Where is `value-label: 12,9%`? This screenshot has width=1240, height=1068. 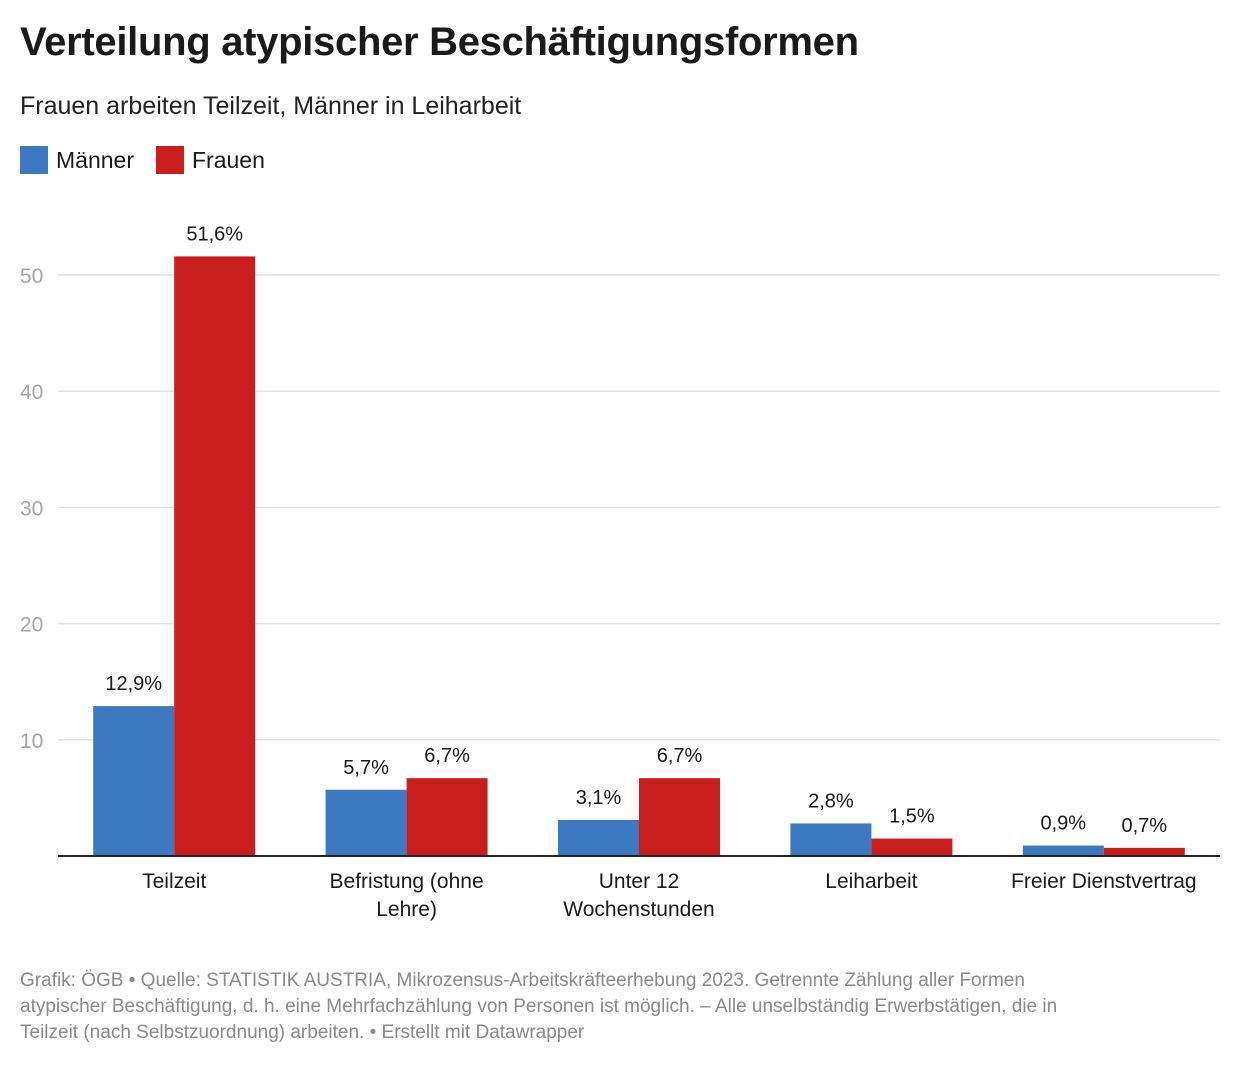
value-label: 12,9% is located at coordinates (133, 684).